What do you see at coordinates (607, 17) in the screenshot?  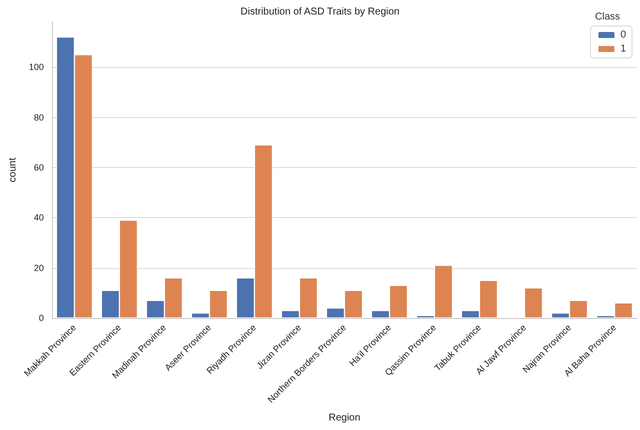 I see `legend-title: Class` at bounding box center [607, 17].